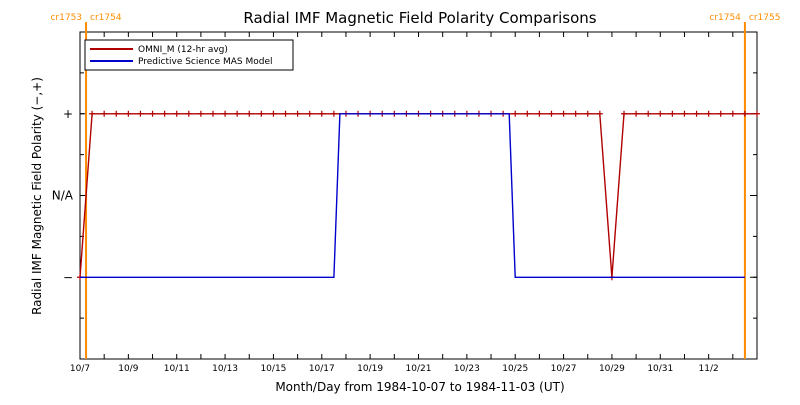 Image resolution: width=800 pixels, height=405 pixels. Describe the element at coordinates (467, 369) in the screenshot. I see `x-tick-label: 10/23` at that location.